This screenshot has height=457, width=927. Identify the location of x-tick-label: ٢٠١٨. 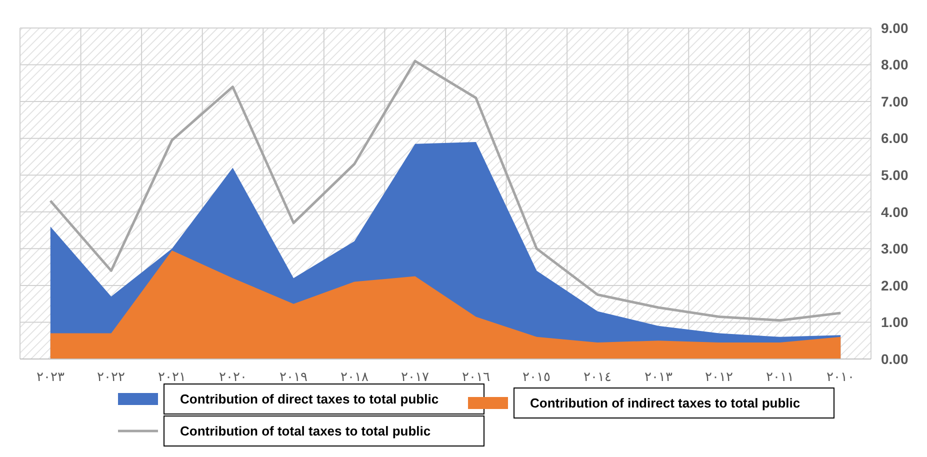
(354, 376).